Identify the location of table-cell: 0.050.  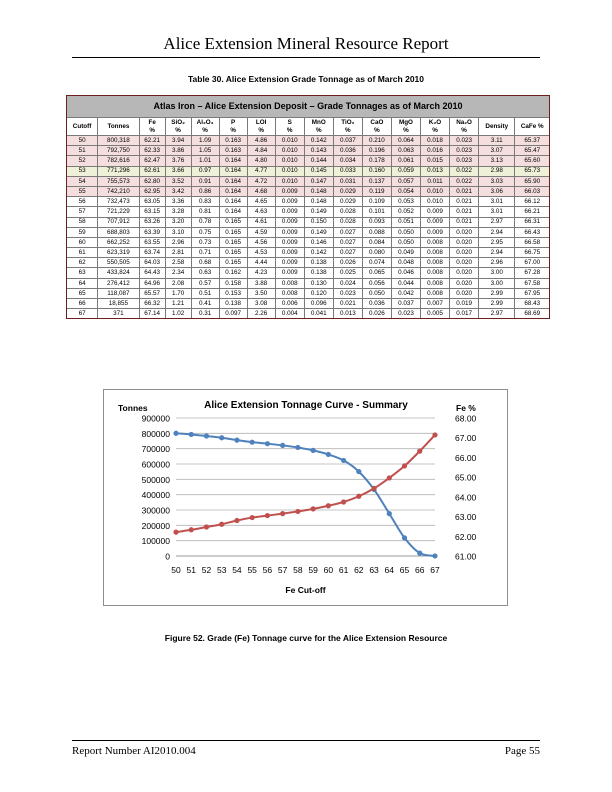
(376, 293).